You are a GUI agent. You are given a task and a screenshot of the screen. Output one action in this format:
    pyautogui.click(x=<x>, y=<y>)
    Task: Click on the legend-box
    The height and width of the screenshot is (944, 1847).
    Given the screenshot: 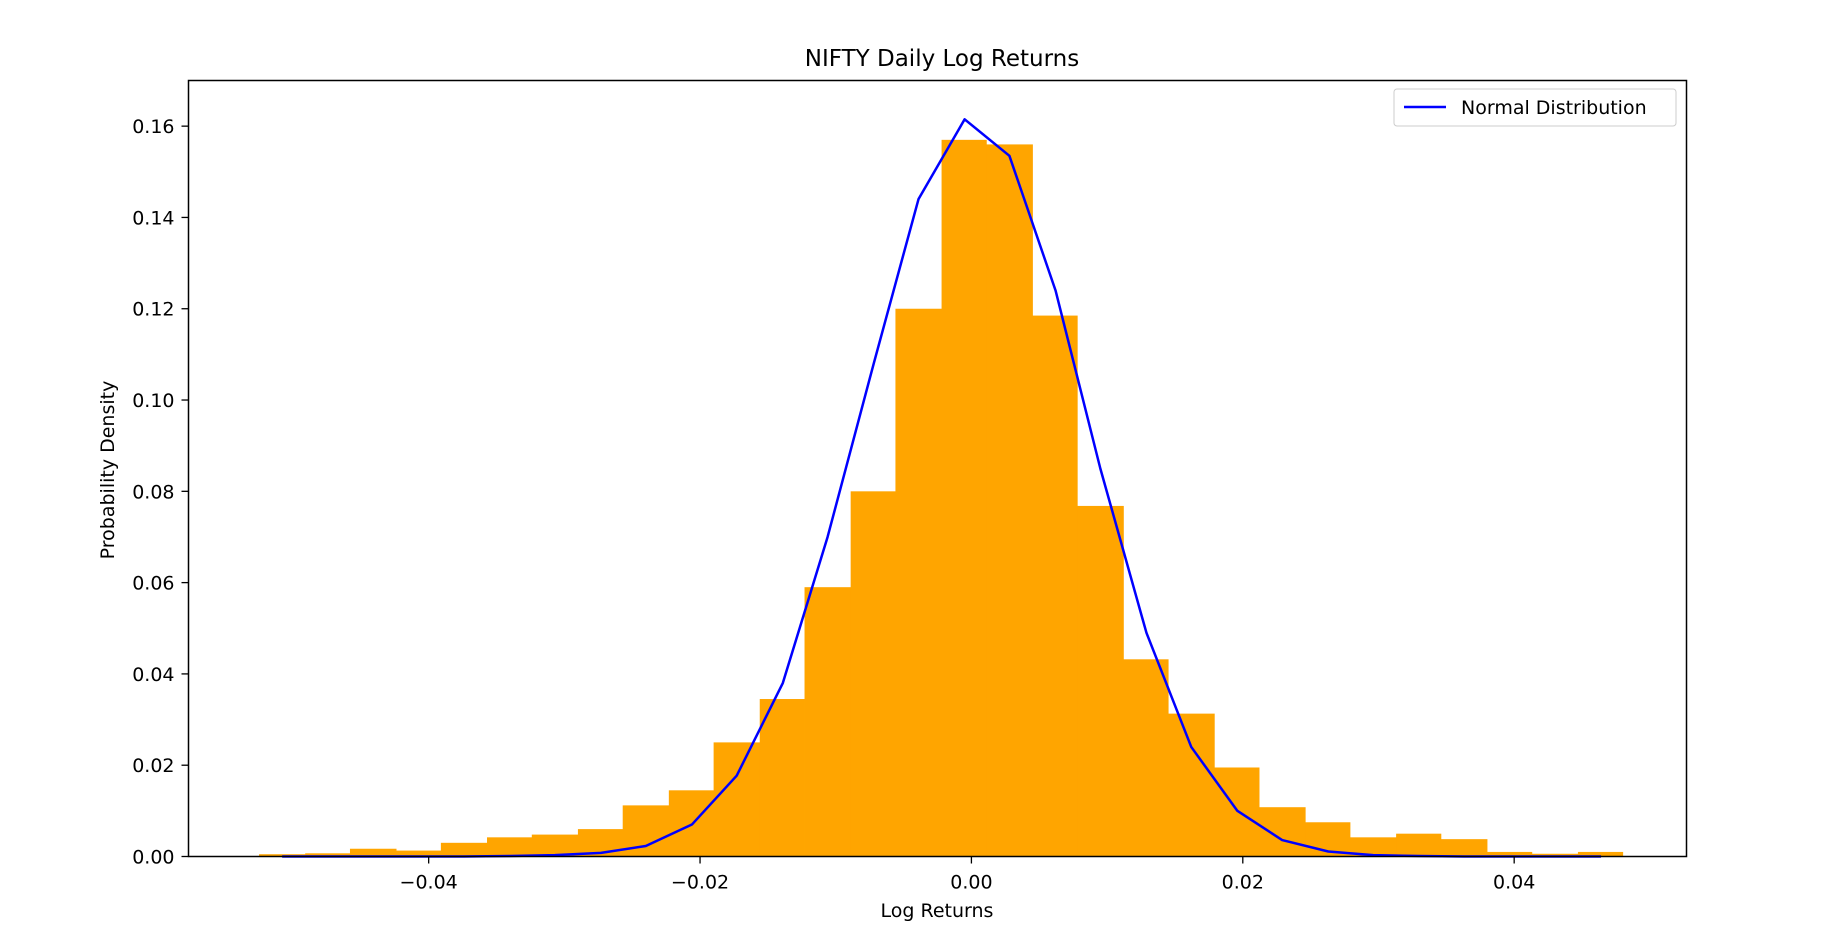 What is the action you would take?
    pyautogui.click(x=1535, y=107)
    